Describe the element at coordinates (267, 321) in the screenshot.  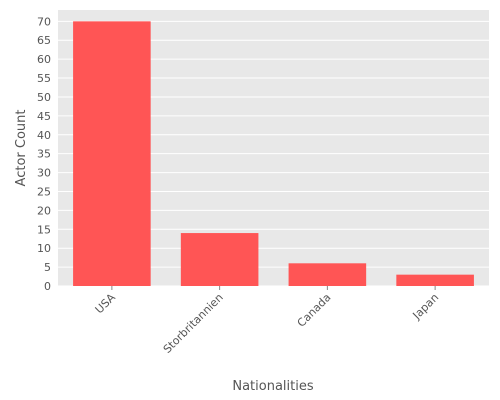
I see `x-tick-labels: USA Storbritannien Canada Japan` at that location.